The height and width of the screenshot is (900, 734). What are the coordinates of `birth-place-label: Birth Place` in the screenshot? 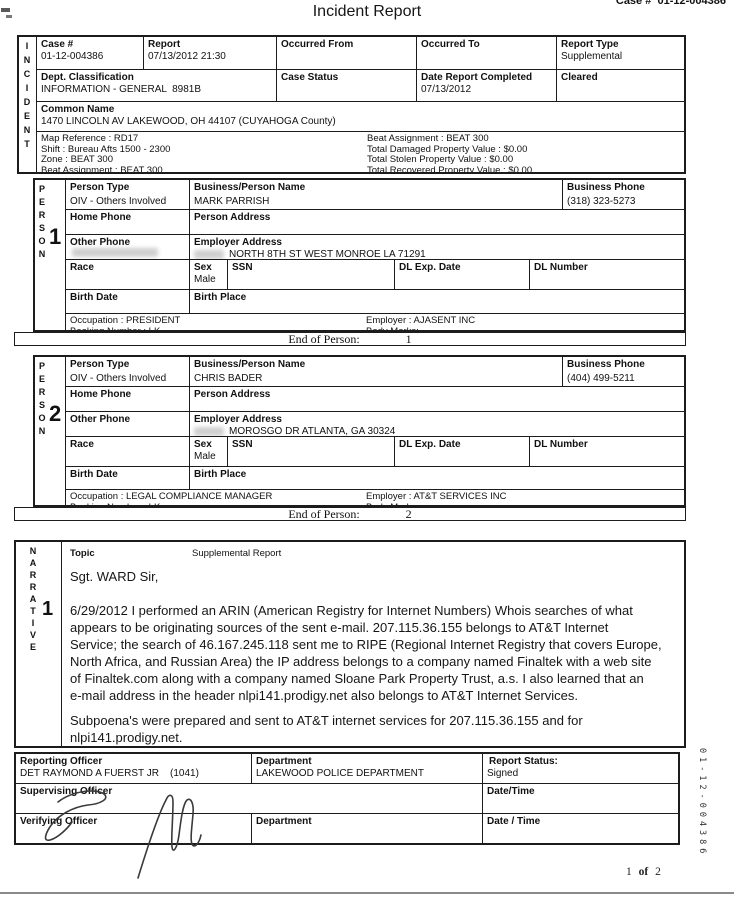 It's located at (220, 297).